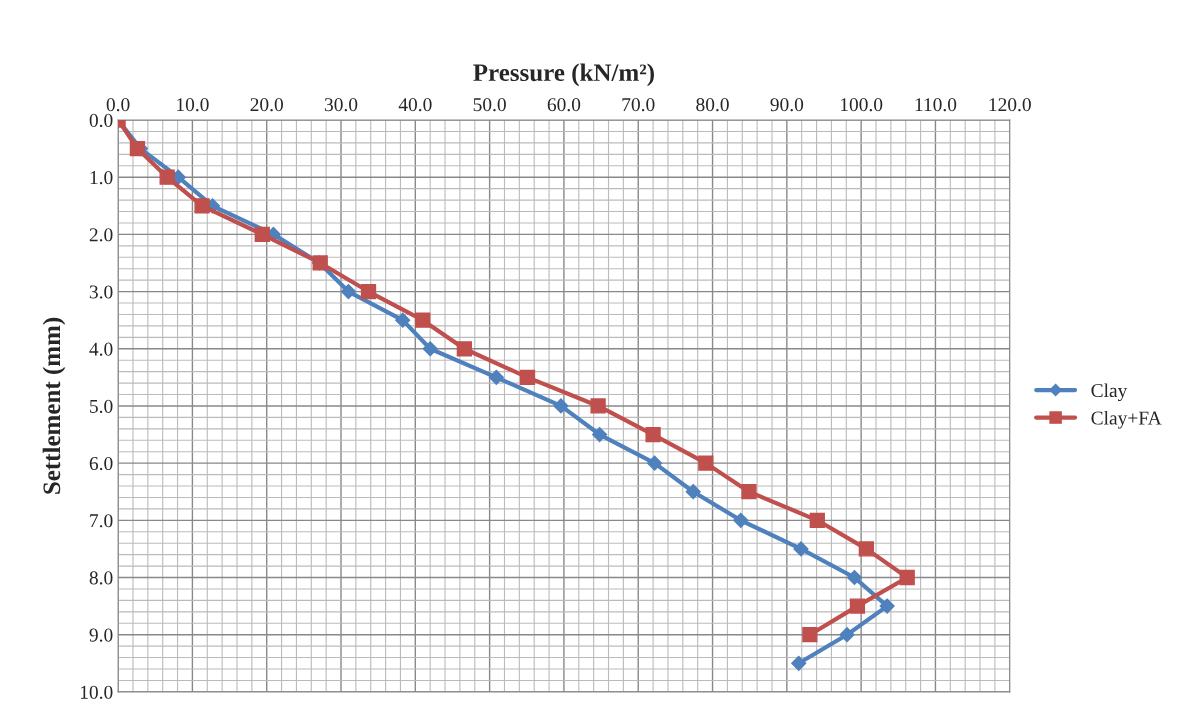 This screenshot has height=706, width=1181. I want to click on x-tick-label: 110.0, so click(936, 105).